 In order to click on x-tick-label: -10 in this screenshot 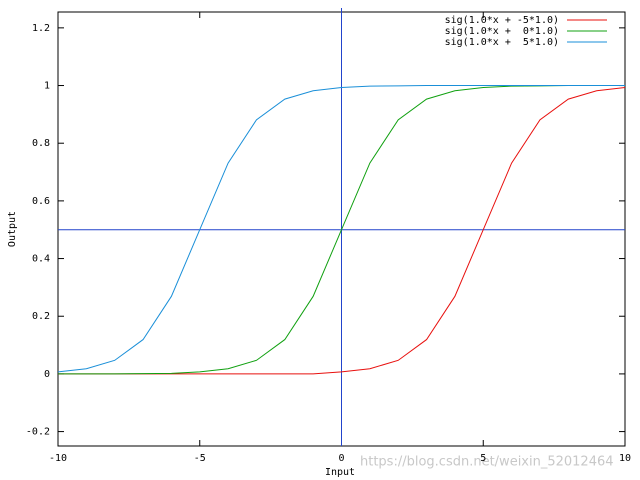, I will do `click(58, 458)`.